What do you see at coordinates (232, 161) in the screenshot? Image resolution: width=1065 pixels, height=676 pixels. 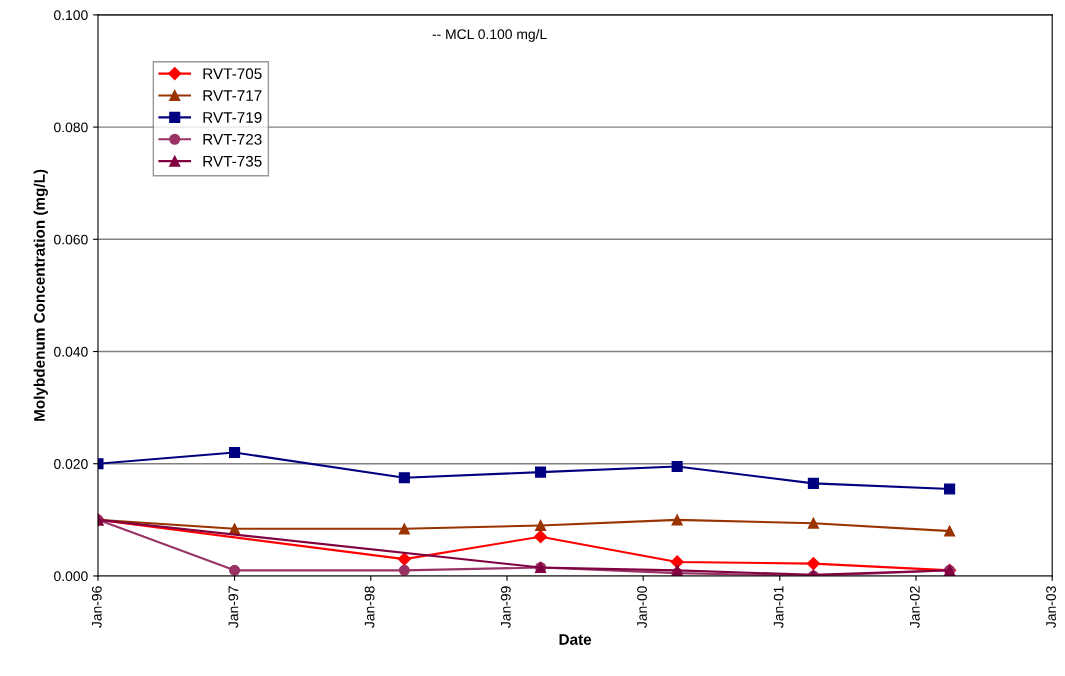 I see `legend-label: RVT-735` at bounding box center [232, 161].